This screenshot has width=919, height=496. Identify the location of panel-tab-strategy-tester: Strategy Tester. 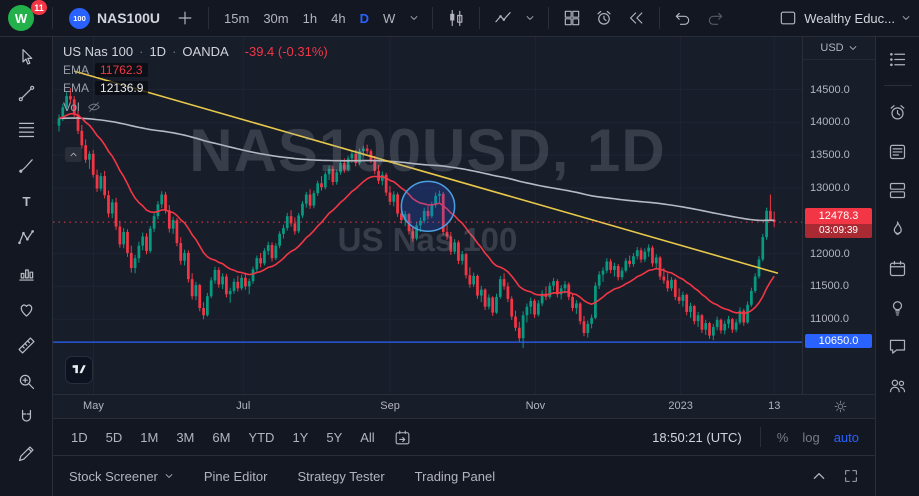
(340, 476).